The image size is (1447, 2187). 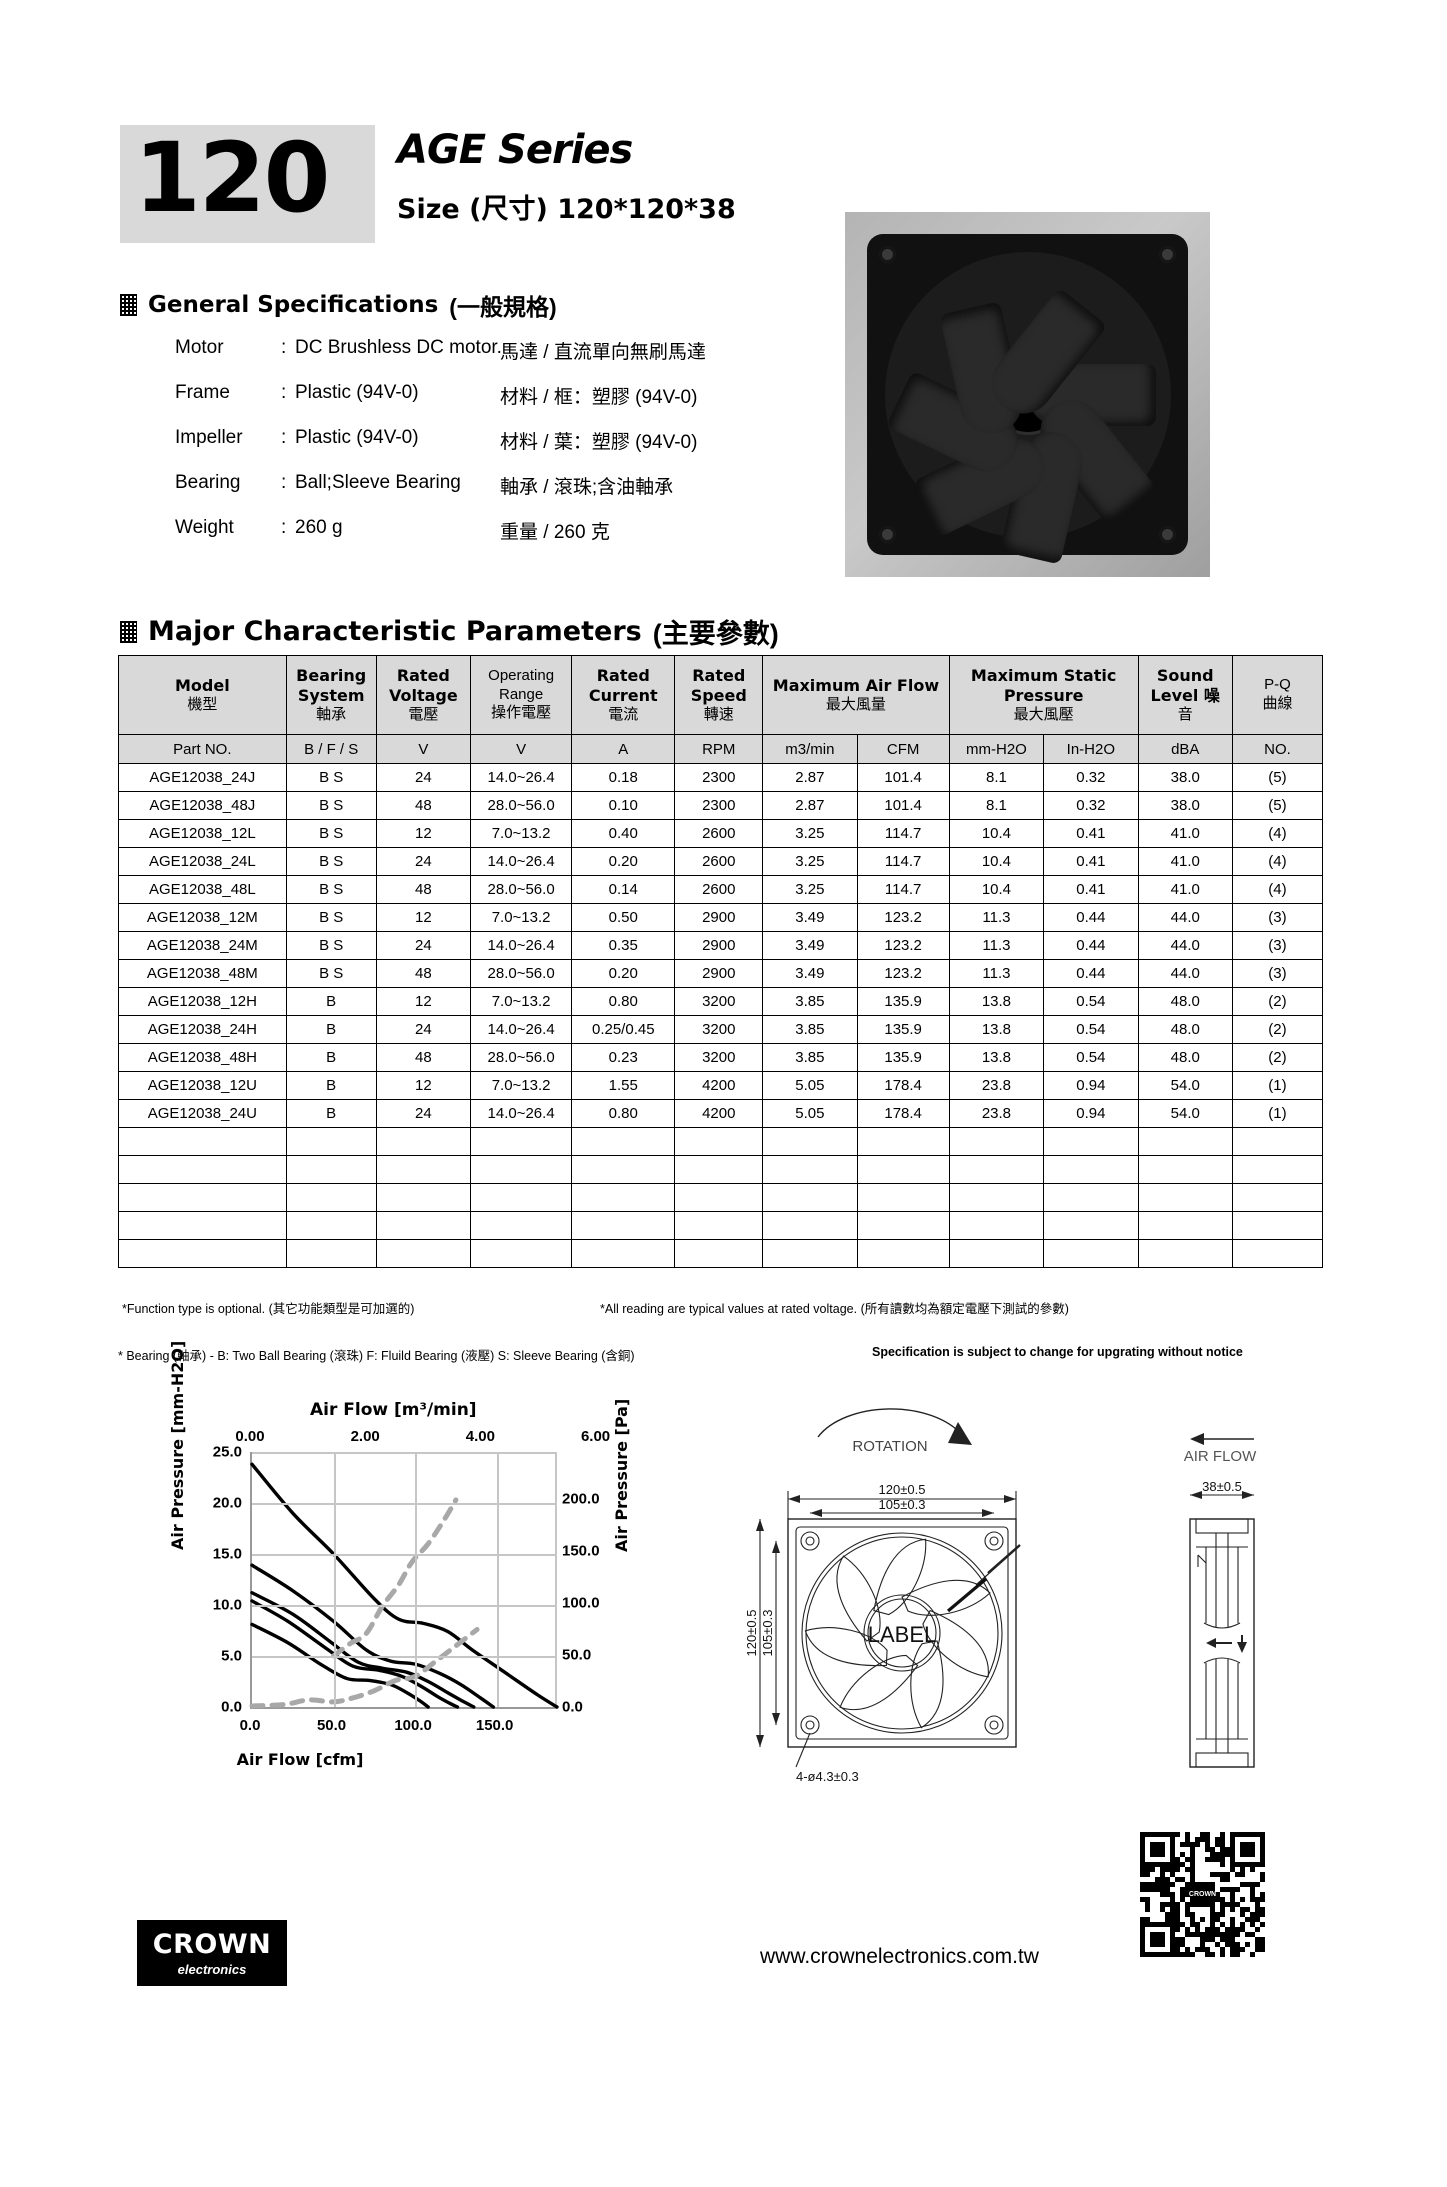 I want to click on chart-series-dashed, so click(x=395, y=1578).